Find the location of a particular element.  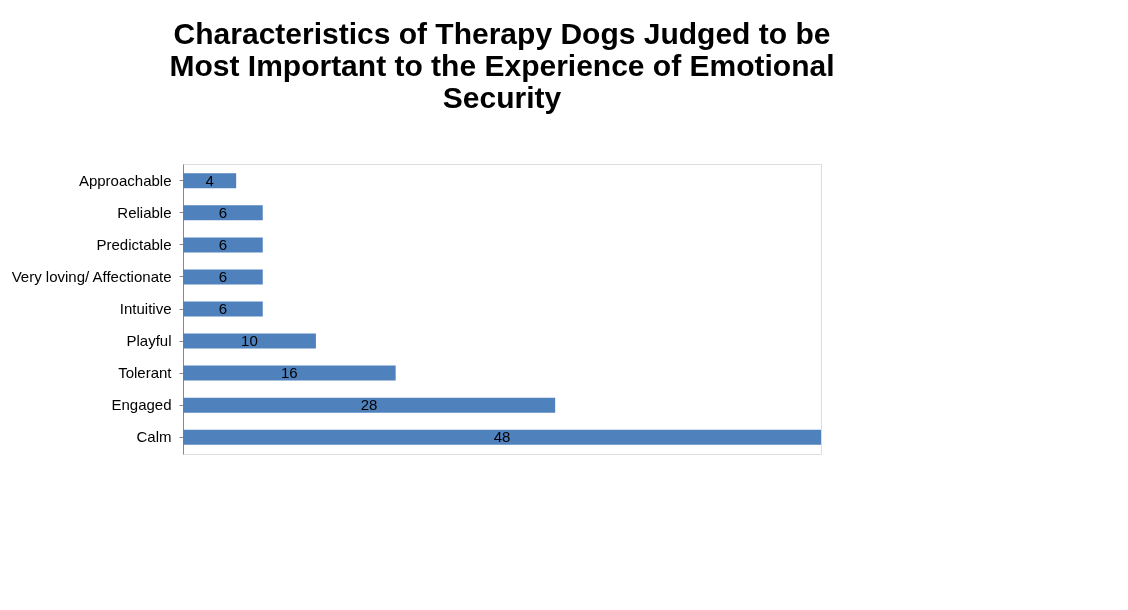

text: Security is located at coordinates (502, 97).